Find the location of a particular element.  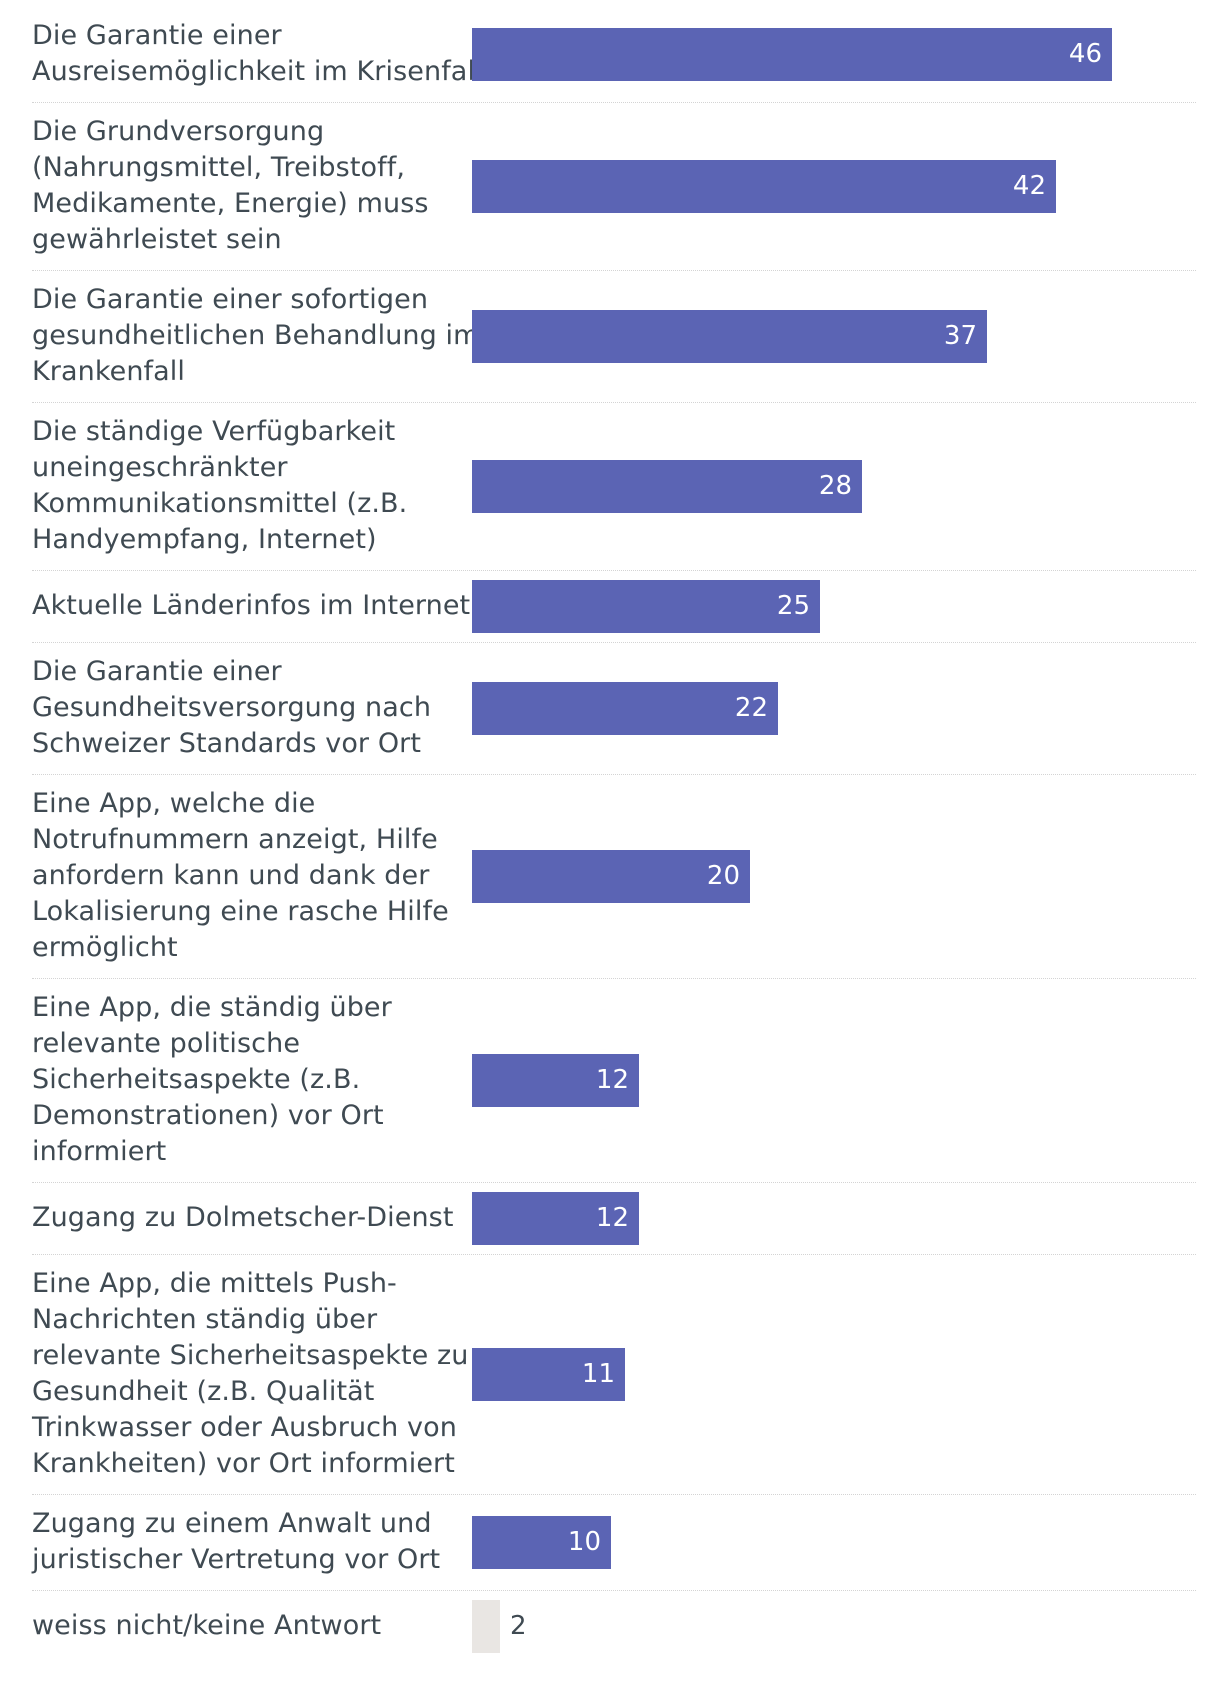

bar-value-label: 20 is located at coordinates (723, 876).